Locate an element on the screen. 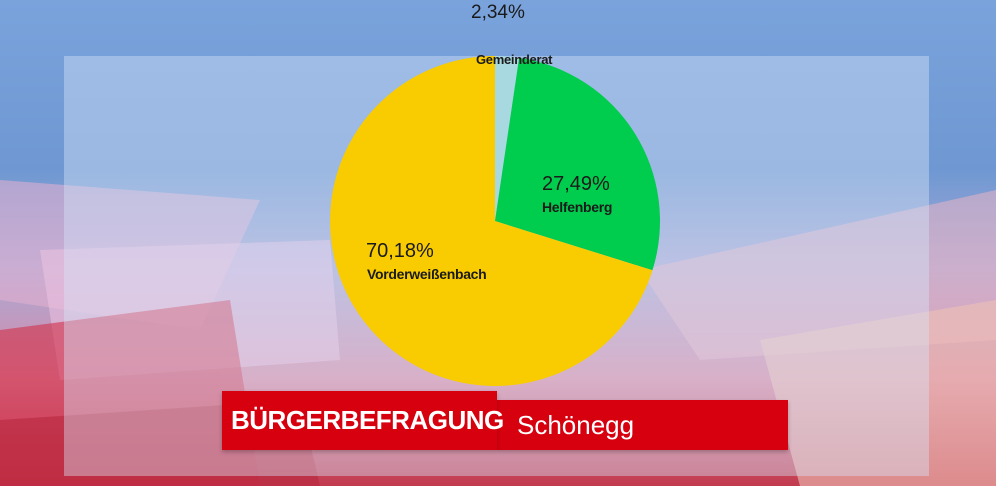 The width and height of the screenshot is (996, 486). name-gemeinderat: Gemeinderat is located at coordinates (514, 59).